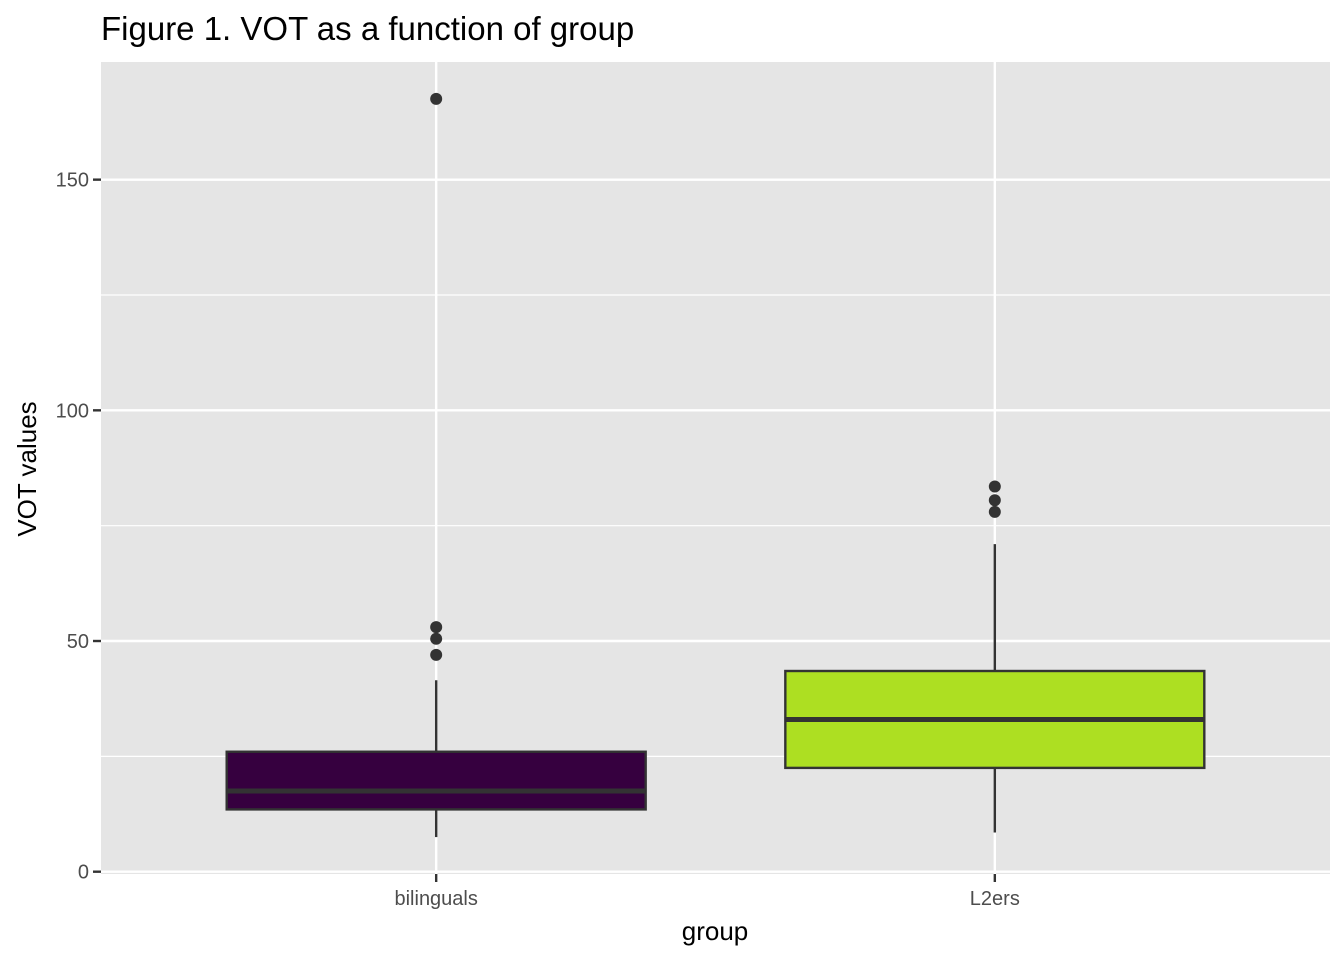 The width and height of the screenshot is (1344, 960). Describe the element at coordinates (78, 642) in the screenshot. I see `y-tick-label: 50` at that location.